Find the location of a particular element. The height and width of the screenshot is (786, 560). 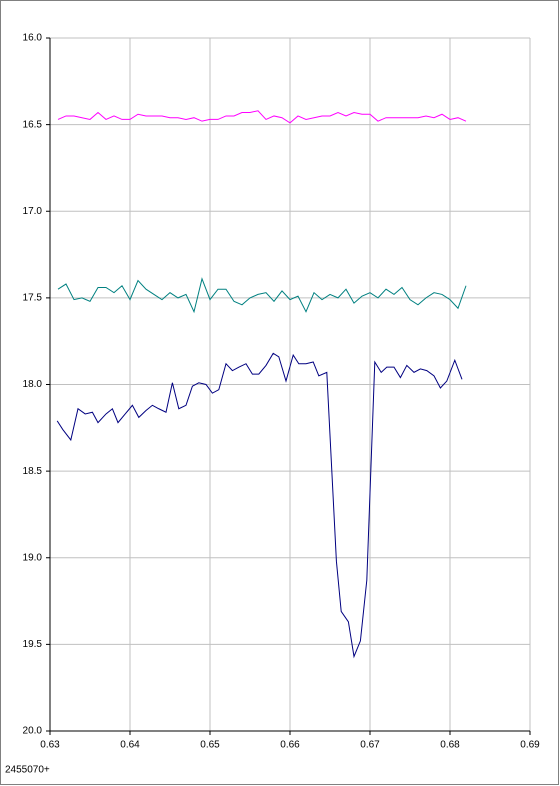

x-tick-label: 0.69 is located at coordinates (530, 745).